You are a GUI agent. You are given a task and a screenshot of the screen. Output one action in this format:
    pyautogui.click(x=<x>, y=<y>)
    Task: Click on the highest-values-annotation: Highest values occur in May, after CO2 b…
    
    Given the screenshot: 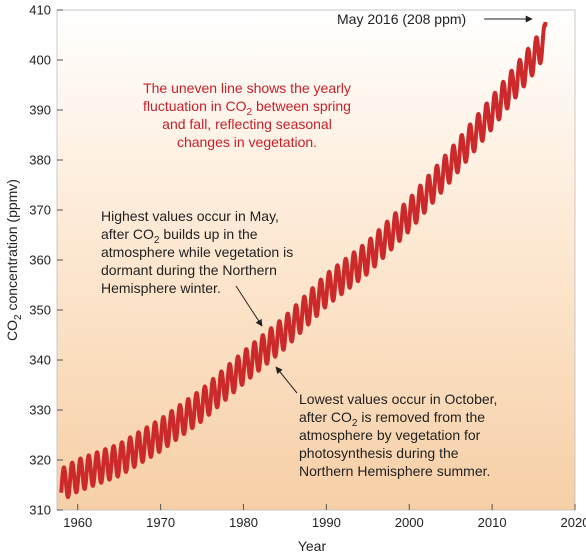 What is the action you would take?
    pyautogui.click(x=197, y=267)
    